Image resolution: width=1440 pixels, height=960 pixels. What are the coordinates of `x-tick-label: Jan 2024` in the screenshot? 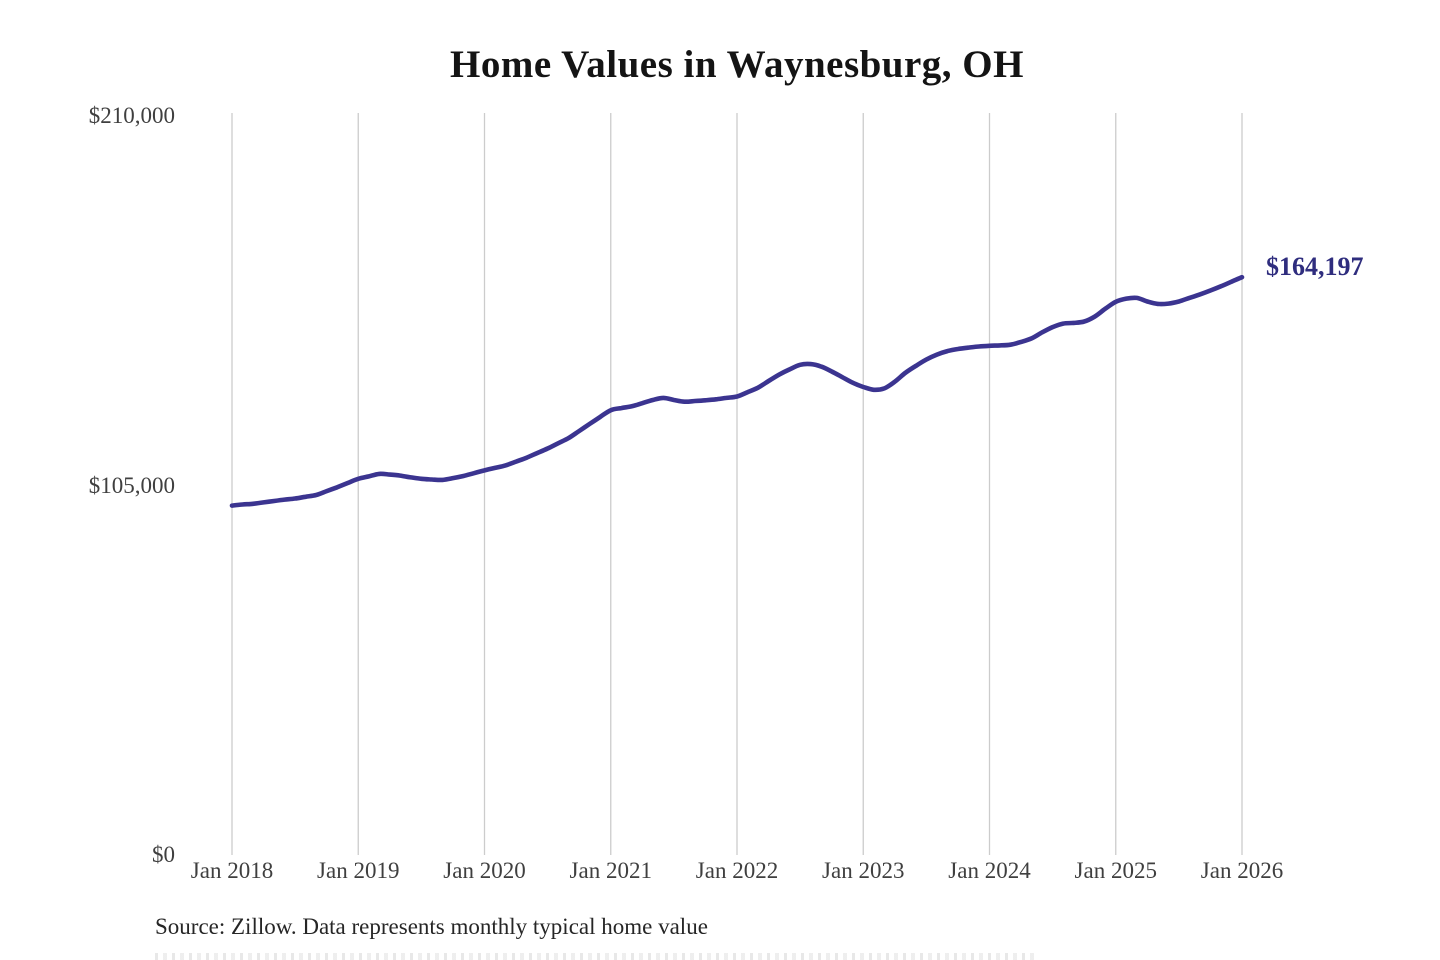 It's located at (989, 870).